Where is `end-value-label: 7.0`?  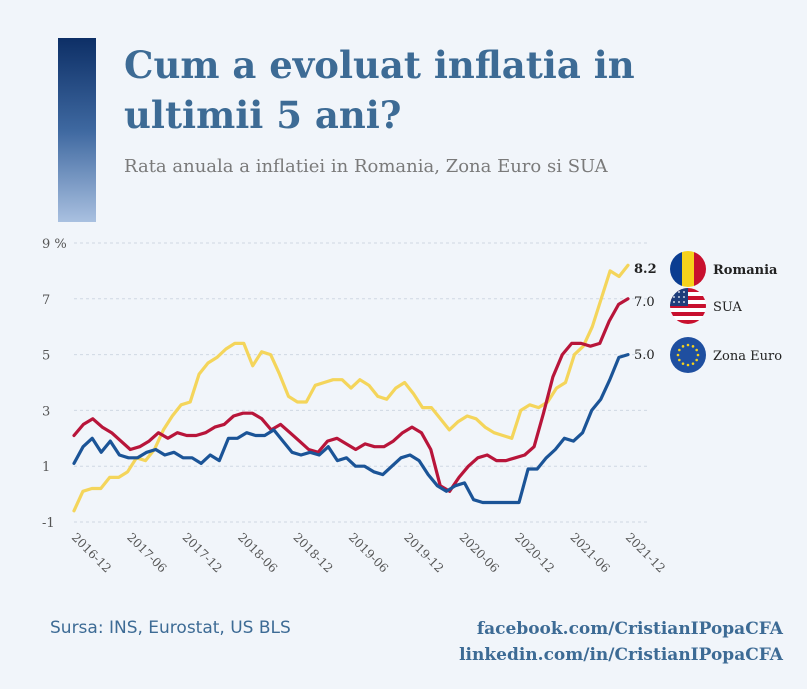 end-value-label: 7.0 is located at coordinates (644, 302).